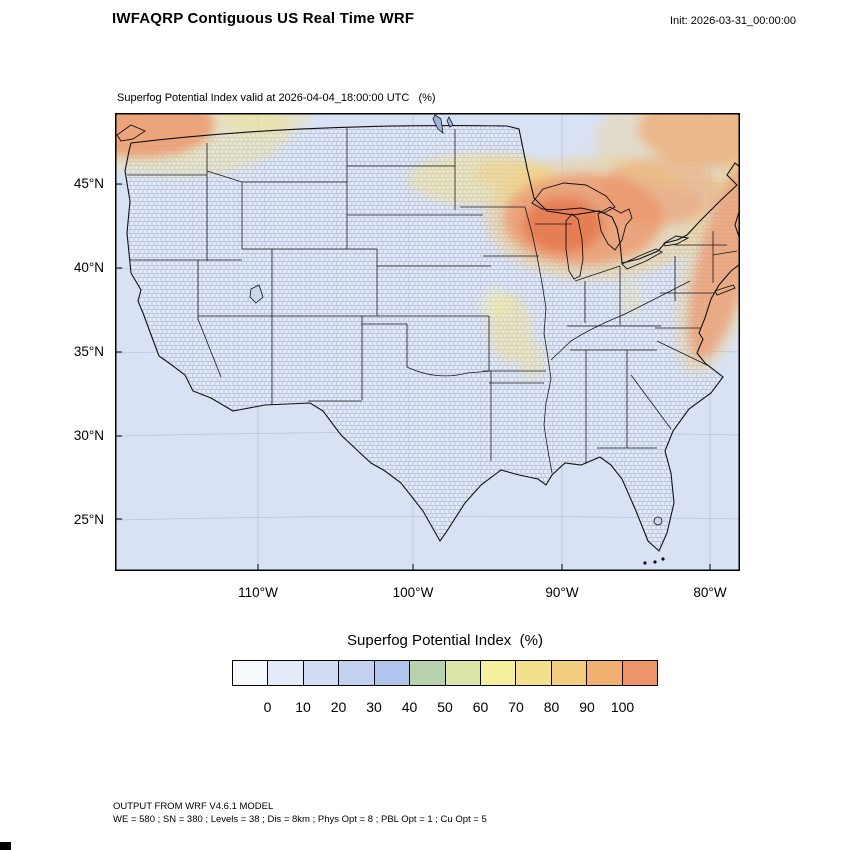 Image resolution: width=850 pixels, height=850 pixels. I want to click on colorbar-tick-label: 30, so click(374, 707).